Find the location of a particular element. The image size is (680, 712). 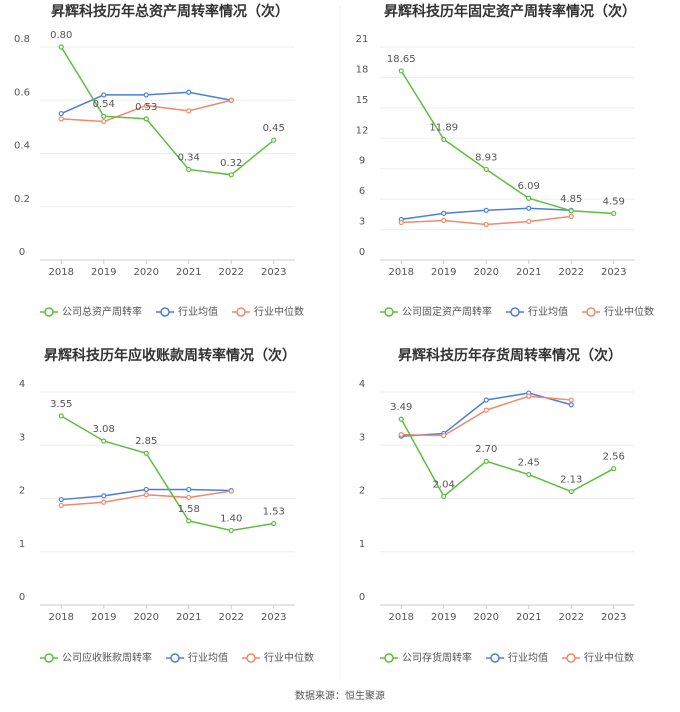

data-label: 3.08 is located at coordinates (104, 429).